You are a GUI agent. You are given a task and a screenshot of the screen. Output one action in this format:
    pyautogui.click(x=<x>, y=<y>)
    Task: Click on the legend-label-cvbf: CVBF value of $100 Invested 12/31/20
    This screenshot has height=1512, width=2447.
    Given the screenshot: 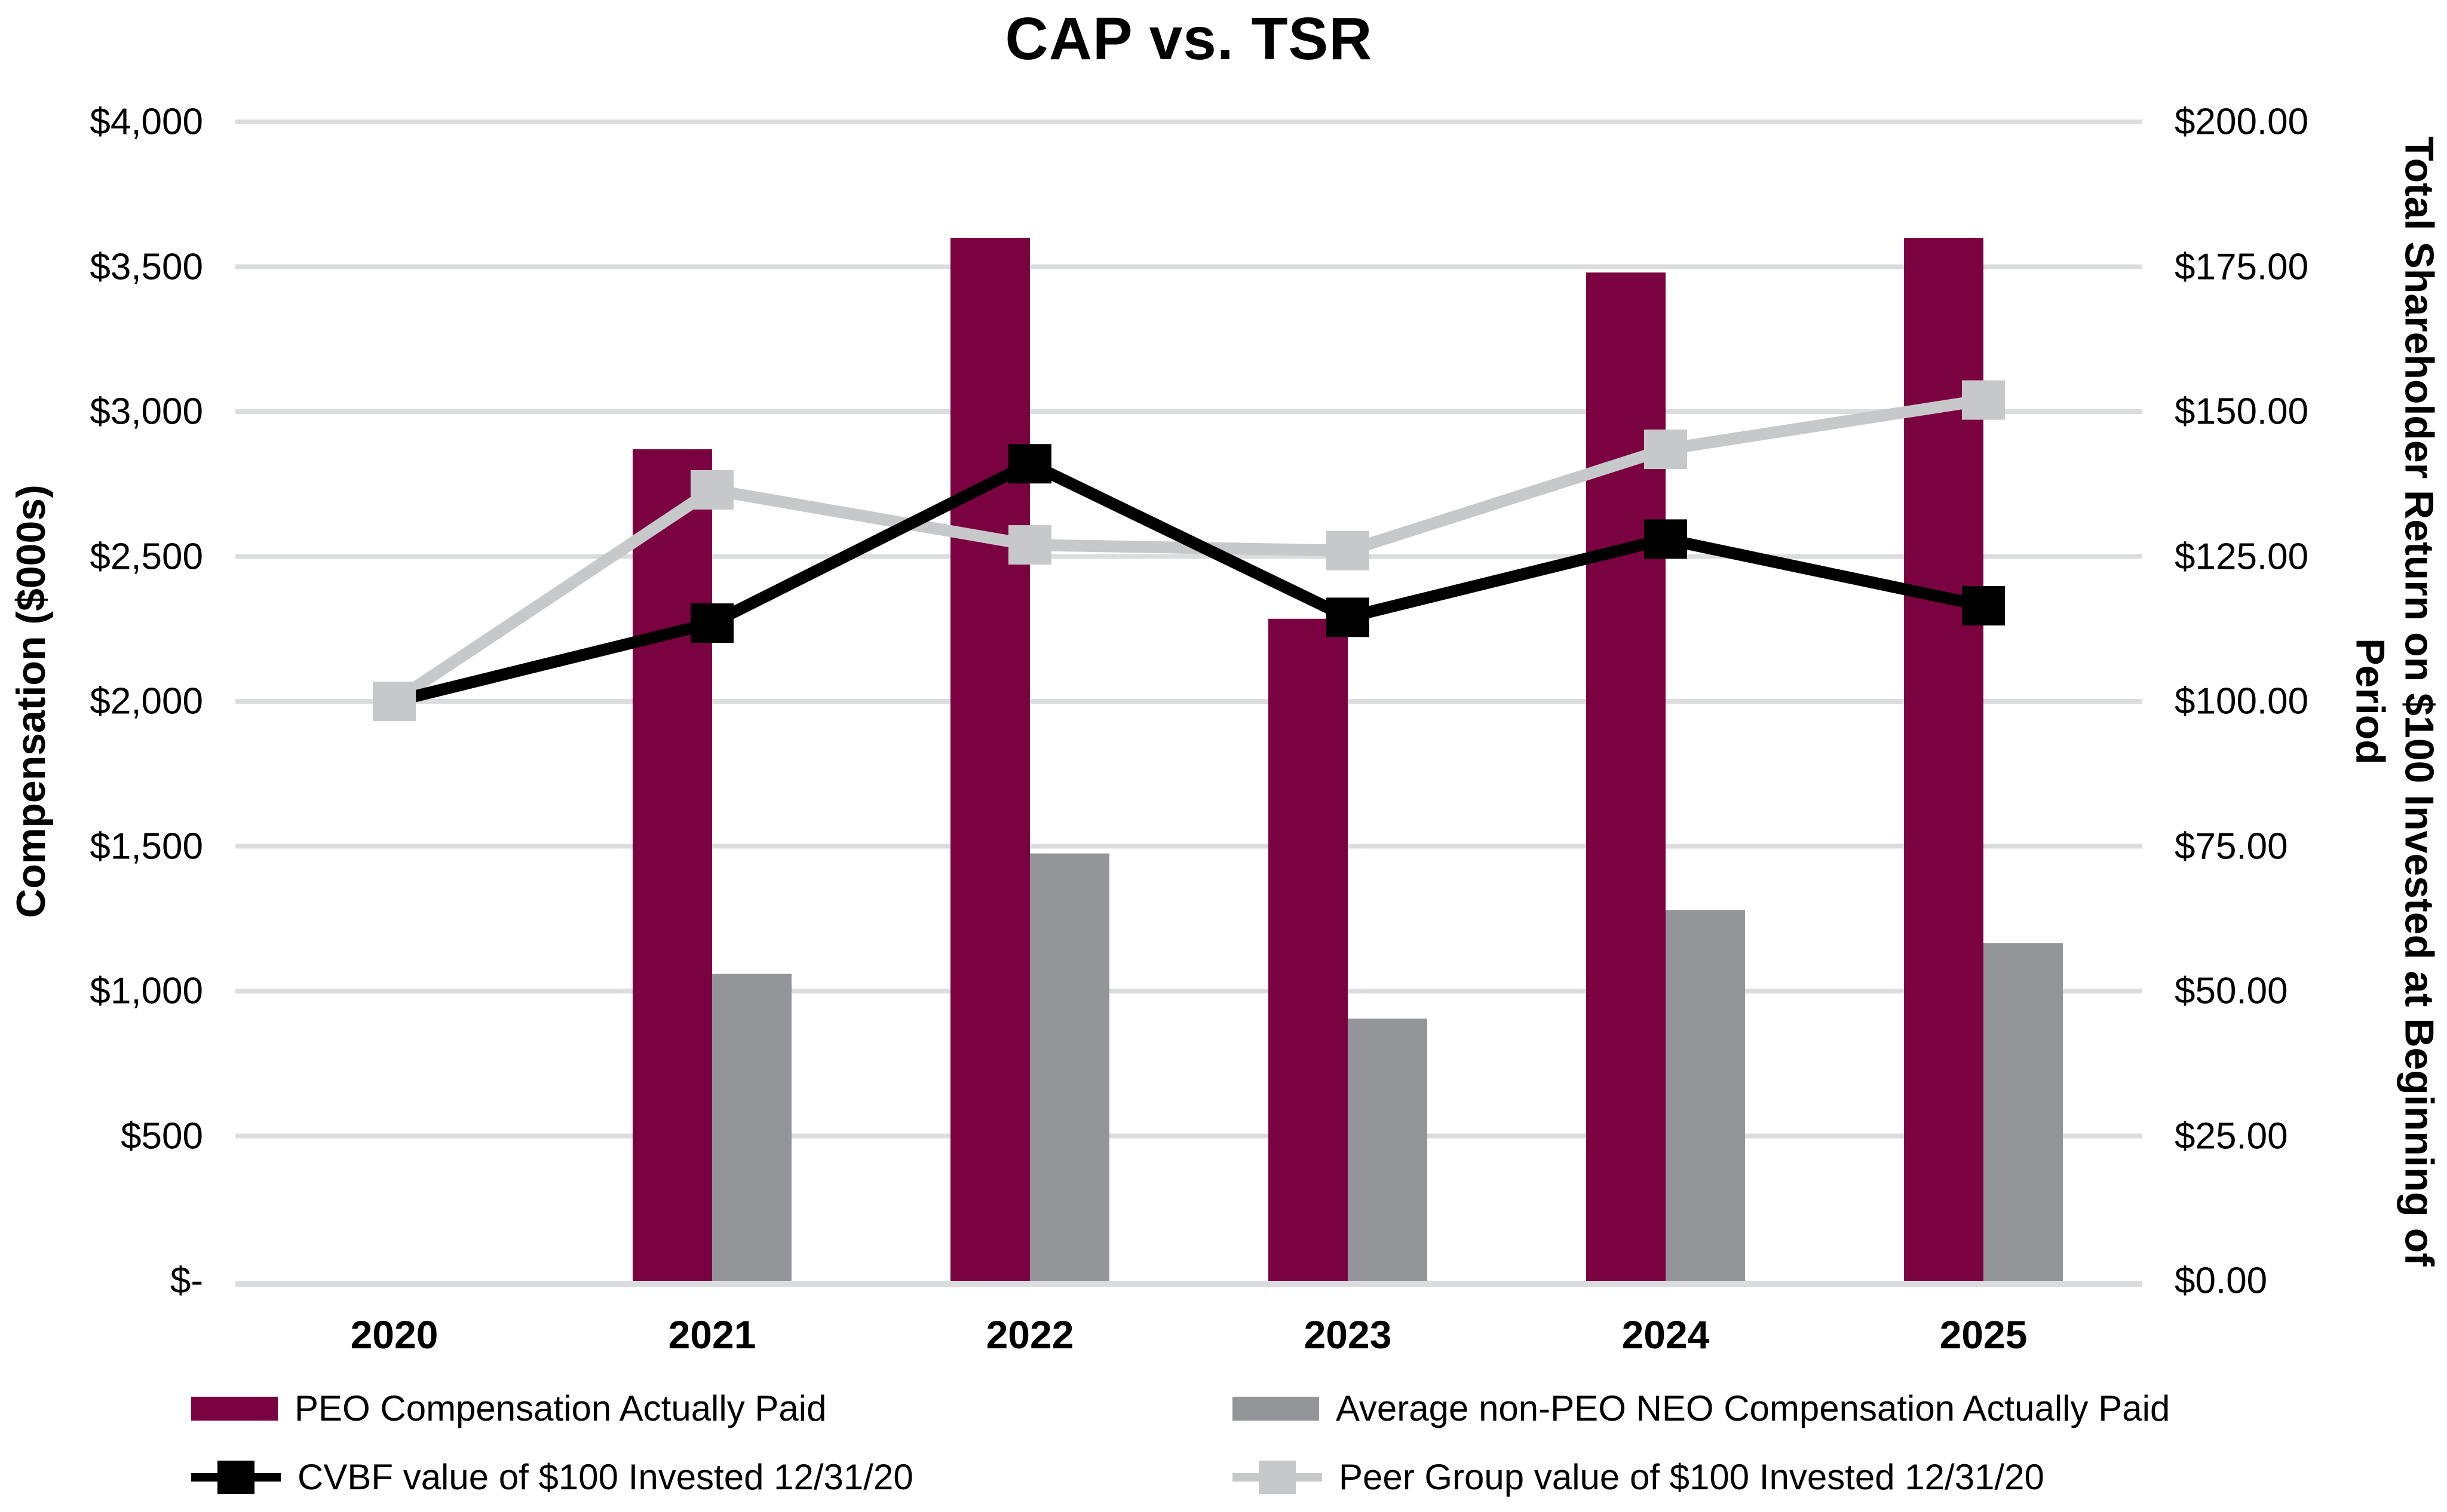 What is the action you would take?
    pyautogui.click(x=605, y=1477)
    